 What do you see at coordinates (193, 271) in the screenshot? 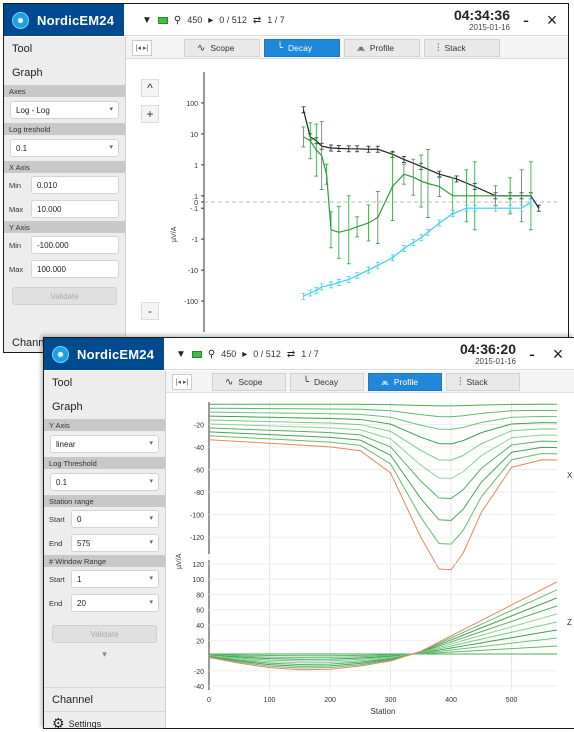
I see `y-tick-label: -10` at bounding box center [193, 271].